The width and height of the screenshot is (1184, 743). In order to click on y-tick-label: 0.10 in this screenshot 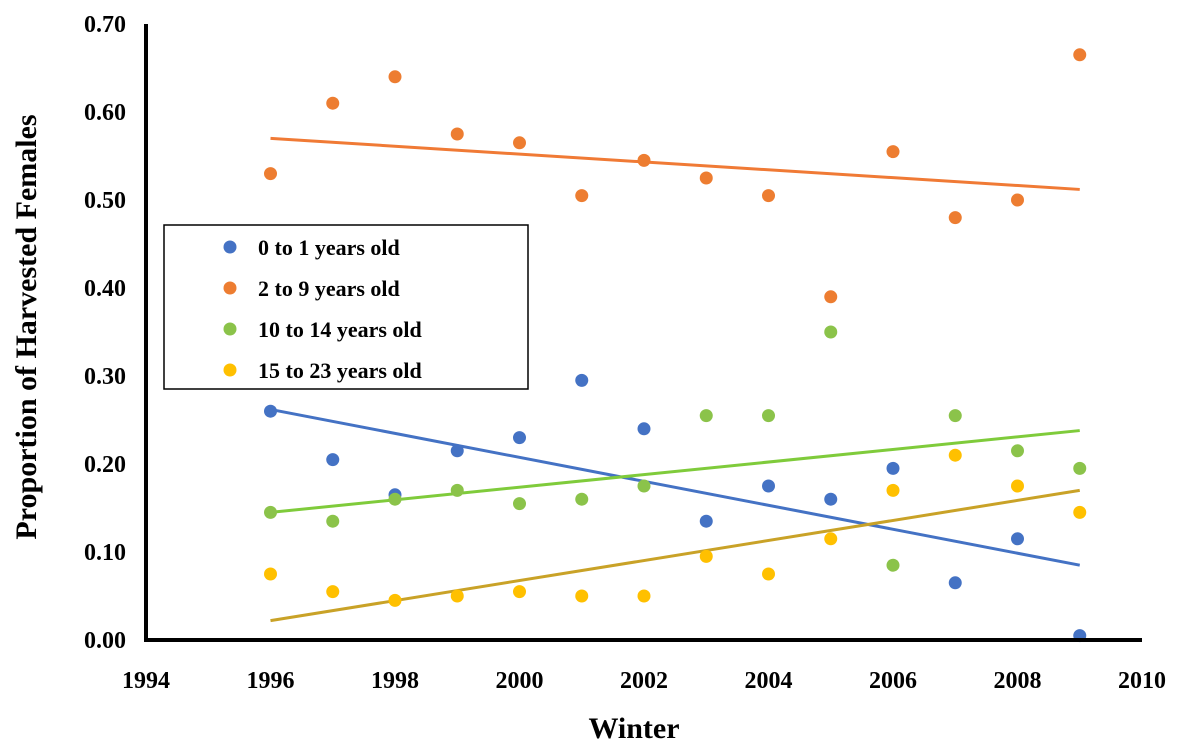, I will do `click(105, 553)`.